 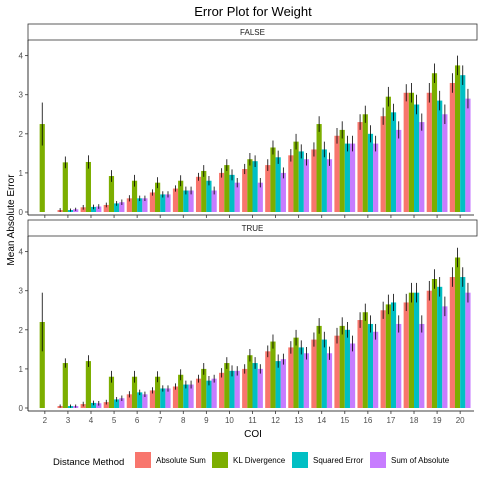 What do you see at coordinates (460, 420) in the screenshot?
I see `x-tick-label: 20` at bounding box center [460, 420].